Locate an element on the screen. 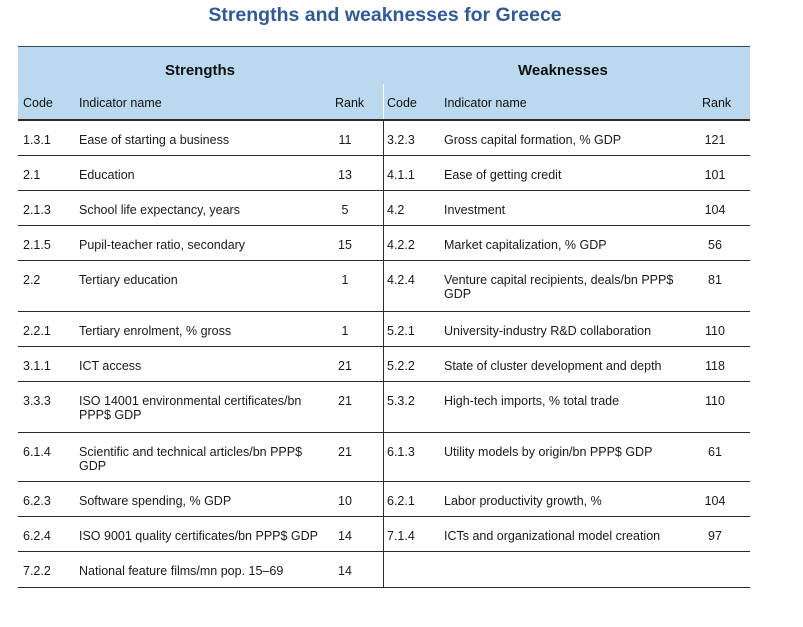 Image resolution: width=803 pixels, height=627 pixels. weaknesses-code-header: Code is located at coordinates (402, 103).